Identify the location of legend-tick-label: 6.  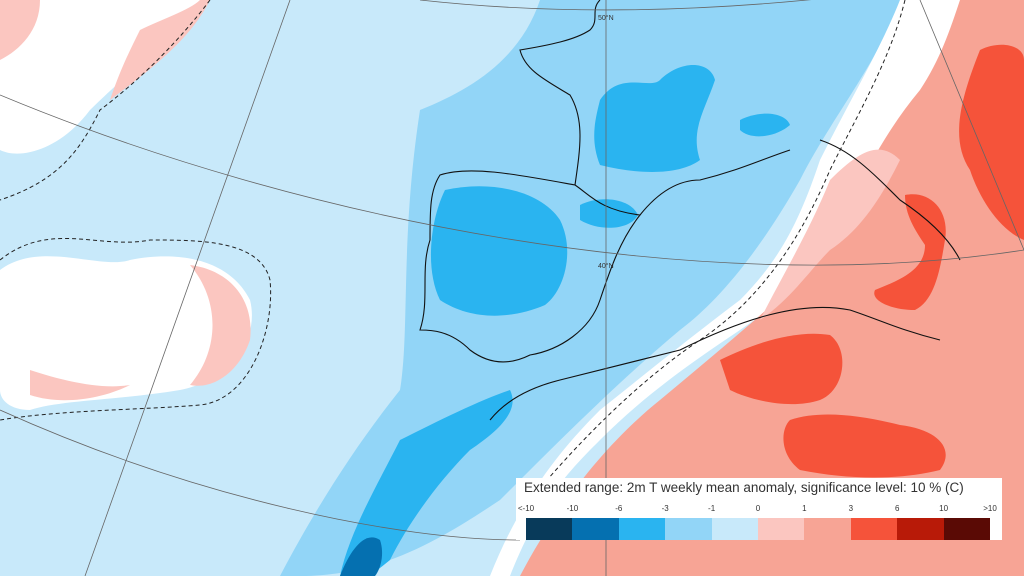
(897, 508).